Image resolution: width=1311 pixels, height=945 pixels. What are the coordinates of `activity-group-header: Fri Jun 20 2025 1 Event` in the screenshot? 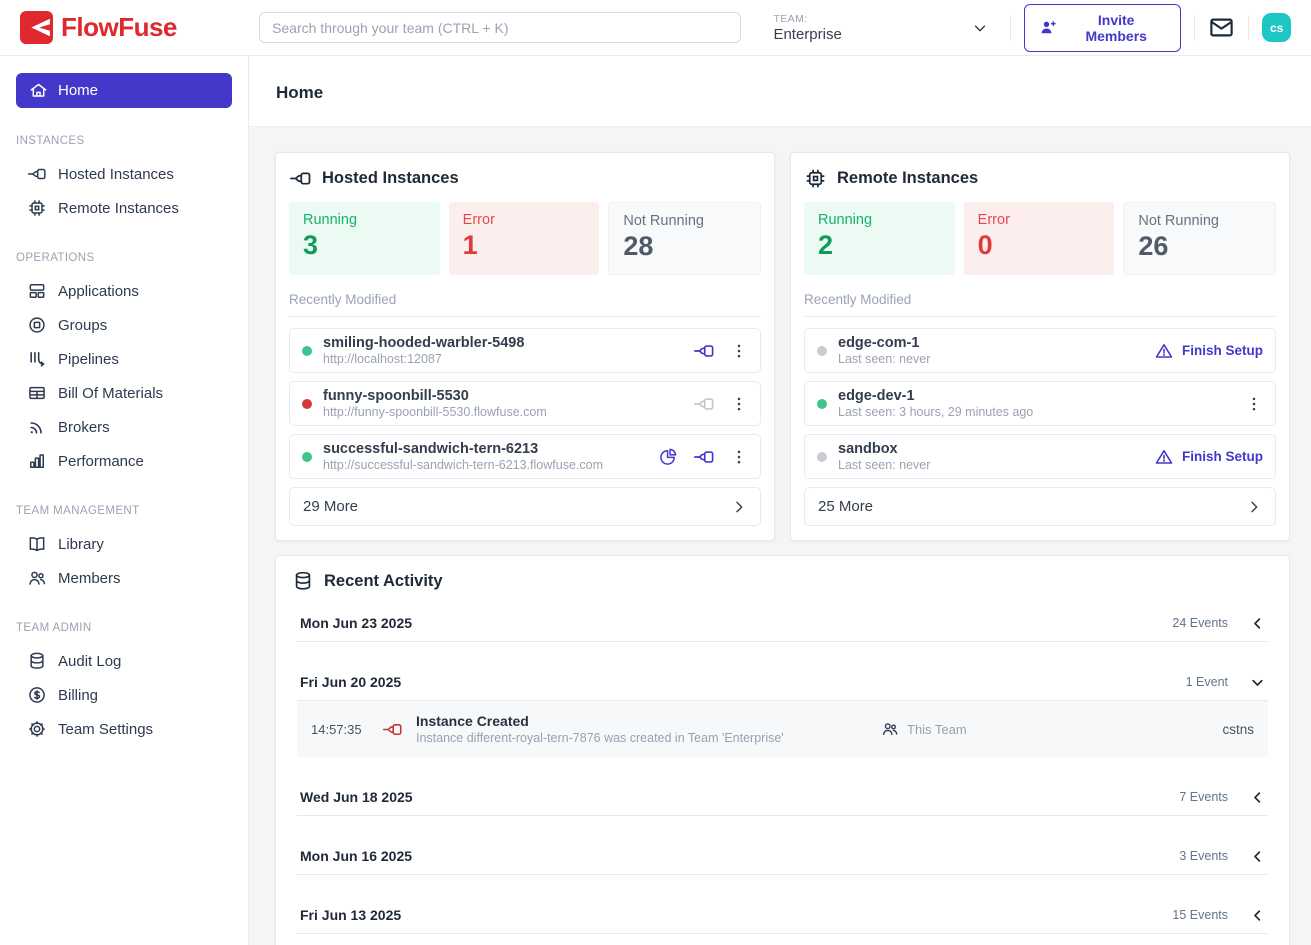 It's located at (782, 683).